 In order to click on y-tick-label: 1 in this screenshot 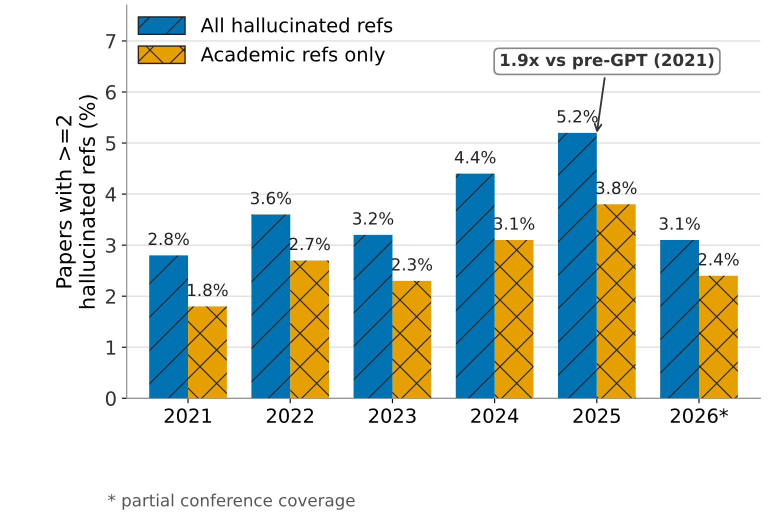, I will do `click(111, 347)`.